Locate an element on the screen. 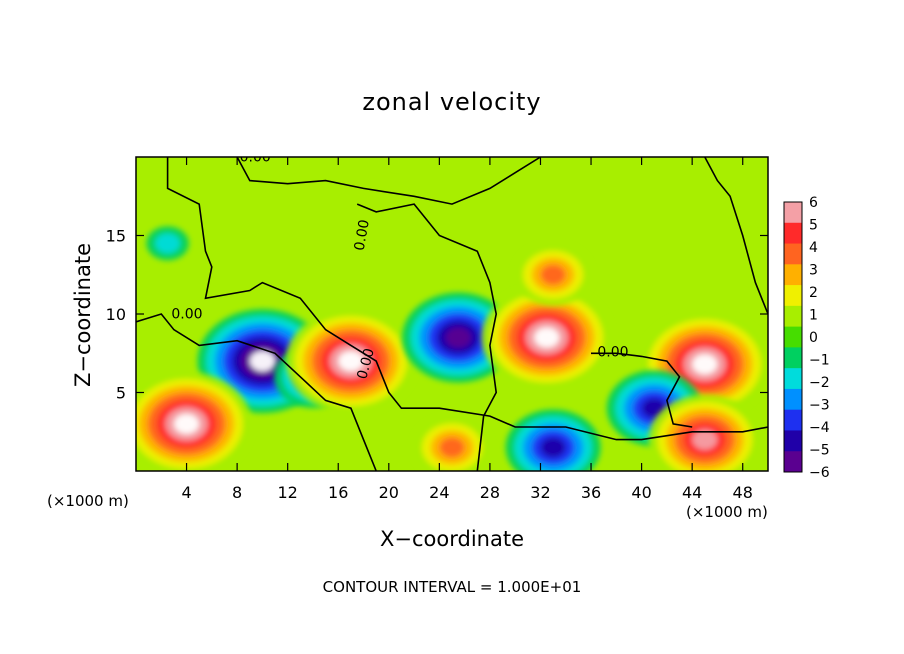  contour-interval-note: CONTOUR INTERVAL = 1.000E+01 is located at coordinates (452, 587).